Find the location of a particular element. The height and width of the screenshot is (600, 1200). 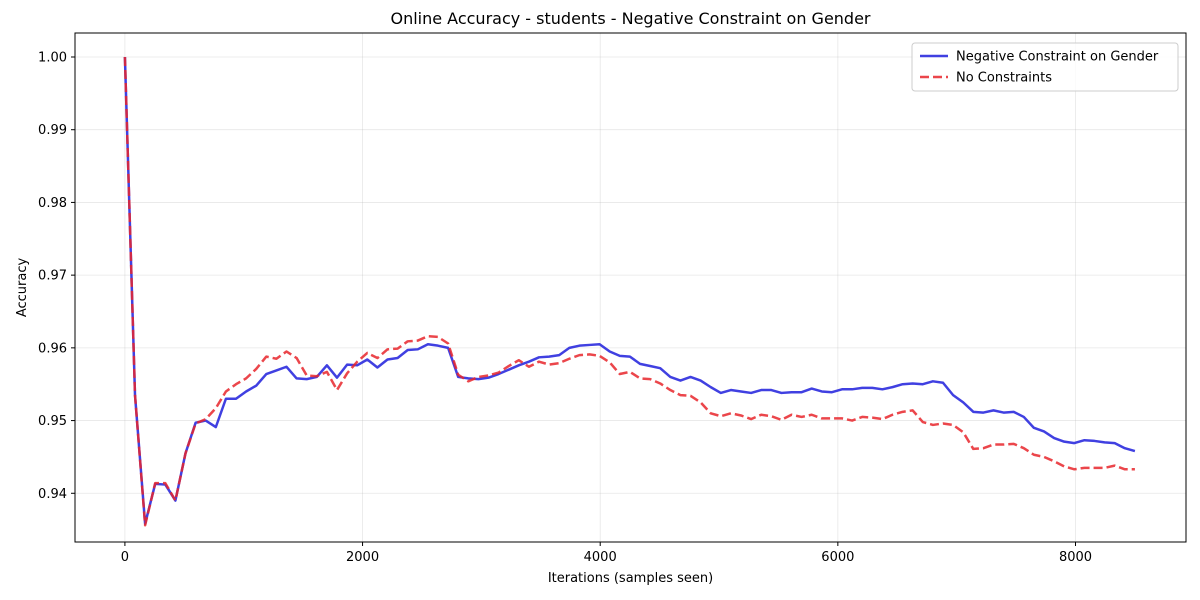

y-axis: 0.94 0.95 0.96 0.97 0.98 0.99 1.00 is located at coordinates (56, 276).